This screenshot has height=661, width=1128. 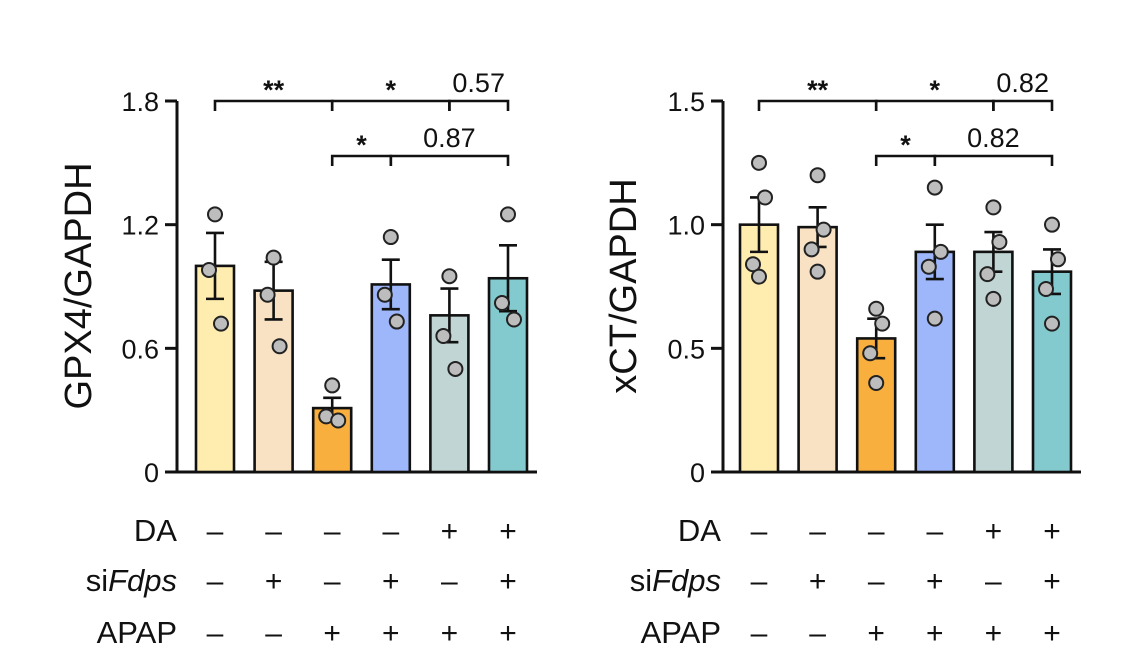 I want to click on y-tick-label: 0.5, so click(x=686, y=349).